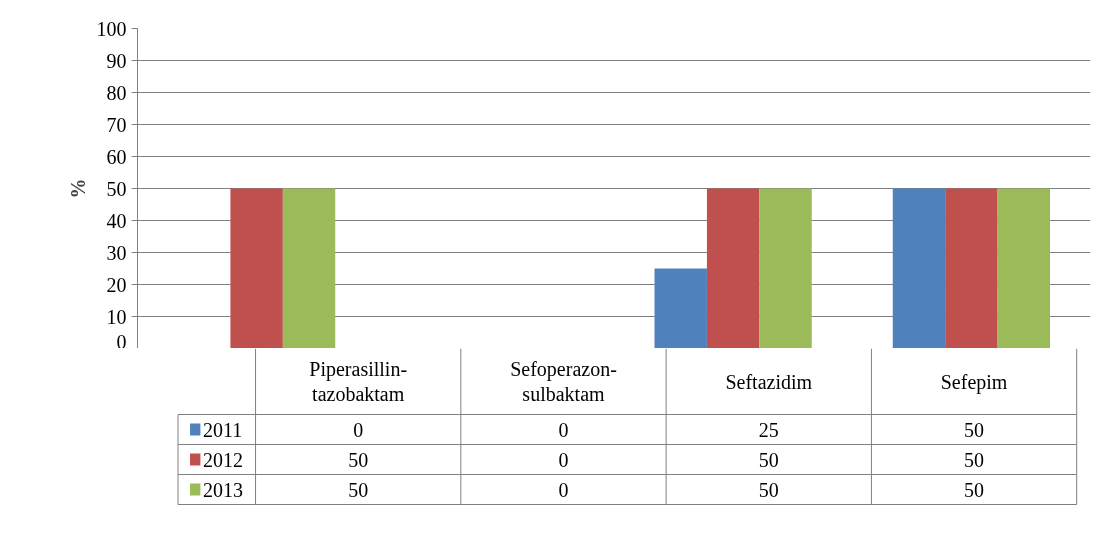  What do you see at coordinates (121, 341) in the screenshot?
I see `y-tick-label: 0` at bounding box center [121, 341].